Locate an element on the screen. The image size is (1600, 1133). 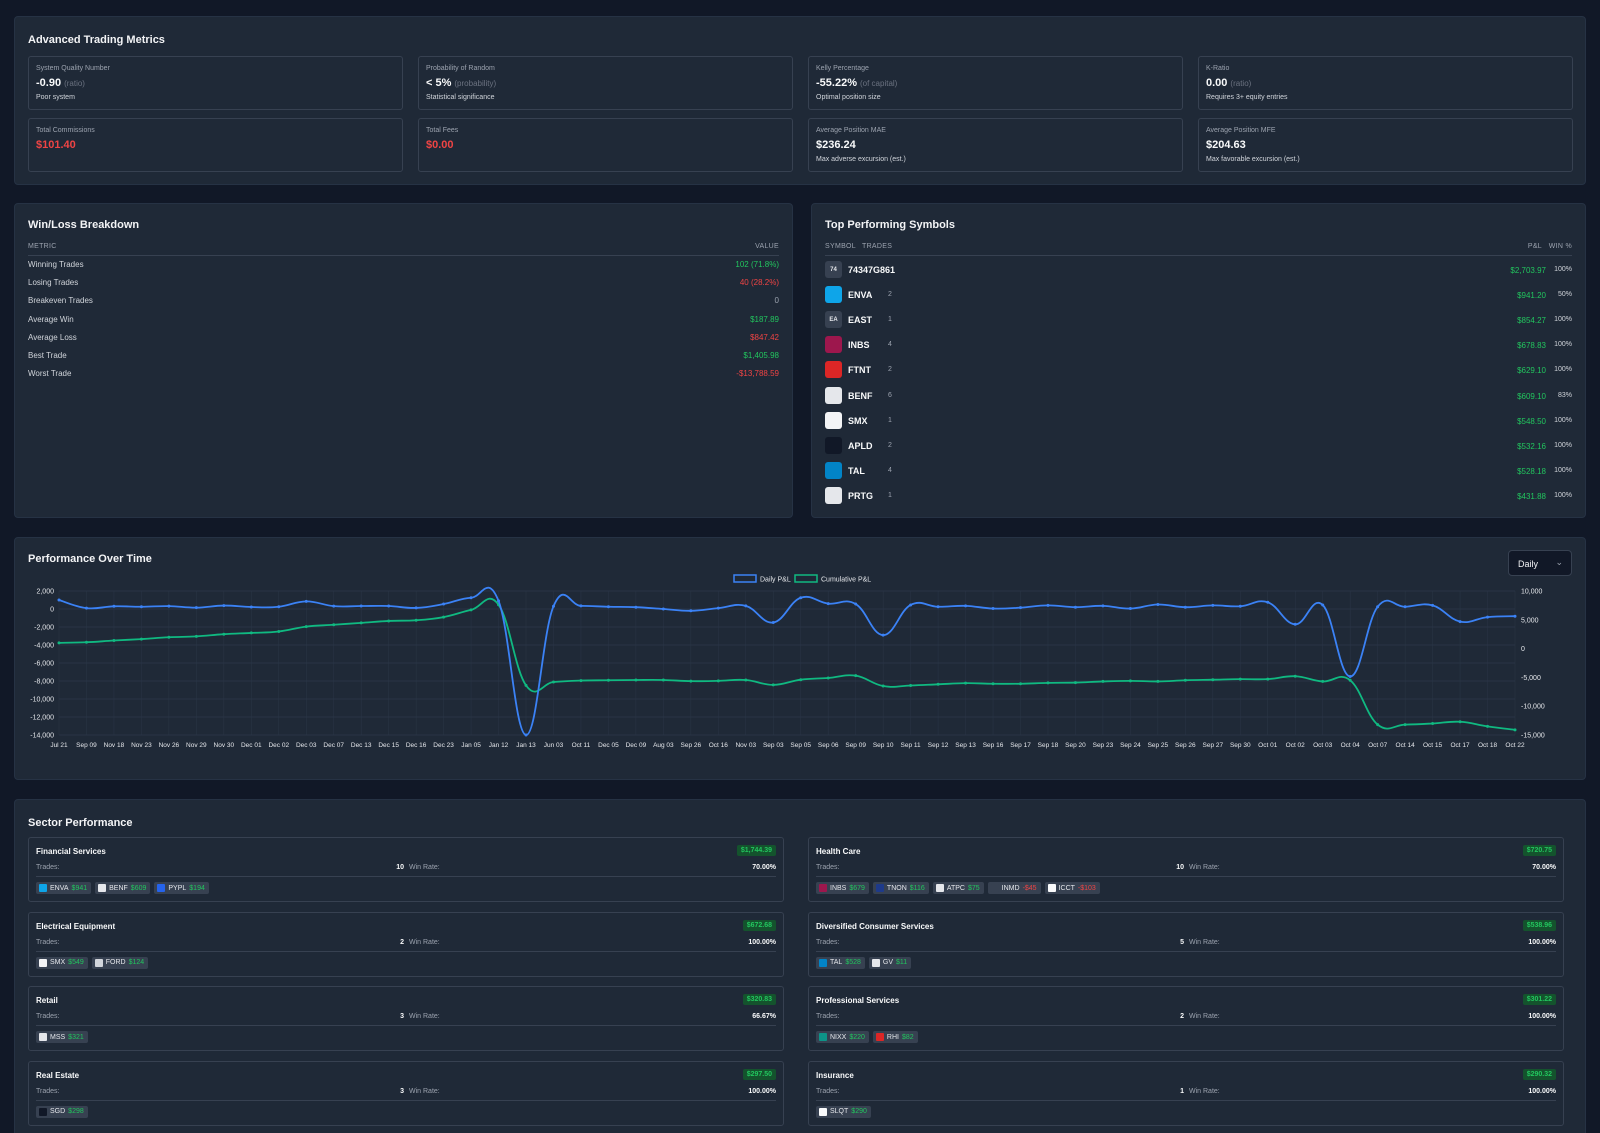
winloss-row: Best Trade $1,405.98 is located at coordinates (403, 358).